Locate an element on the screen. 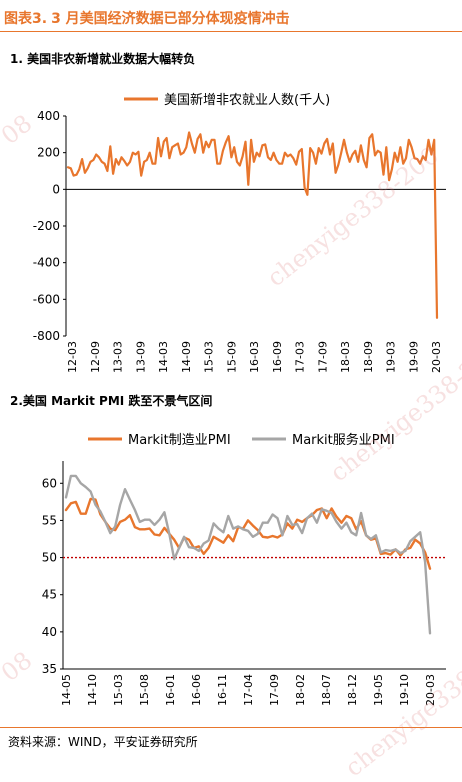 The image size is (462, 782). y-tick-label: -400 is located at coordinates (46, 263).